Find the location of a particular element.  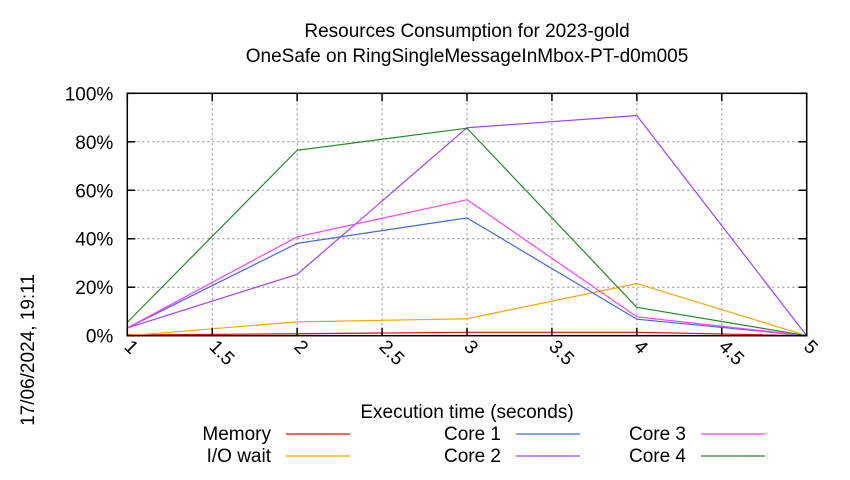

legend-label: Core 3 is located at coordinates (657, 434).